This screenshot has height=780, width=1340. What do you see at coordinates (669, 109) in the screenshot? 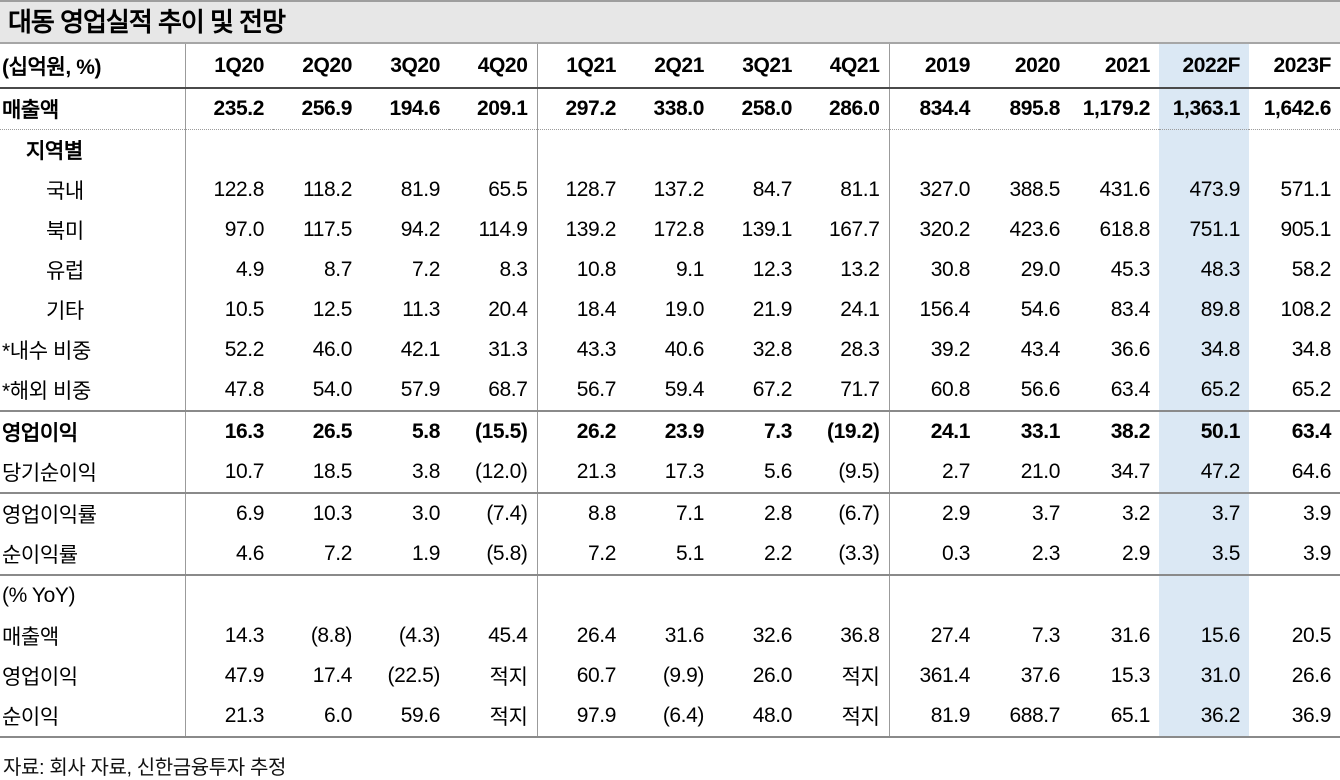
I see `table-cell: 338.0` at bounding box center [669, 109].